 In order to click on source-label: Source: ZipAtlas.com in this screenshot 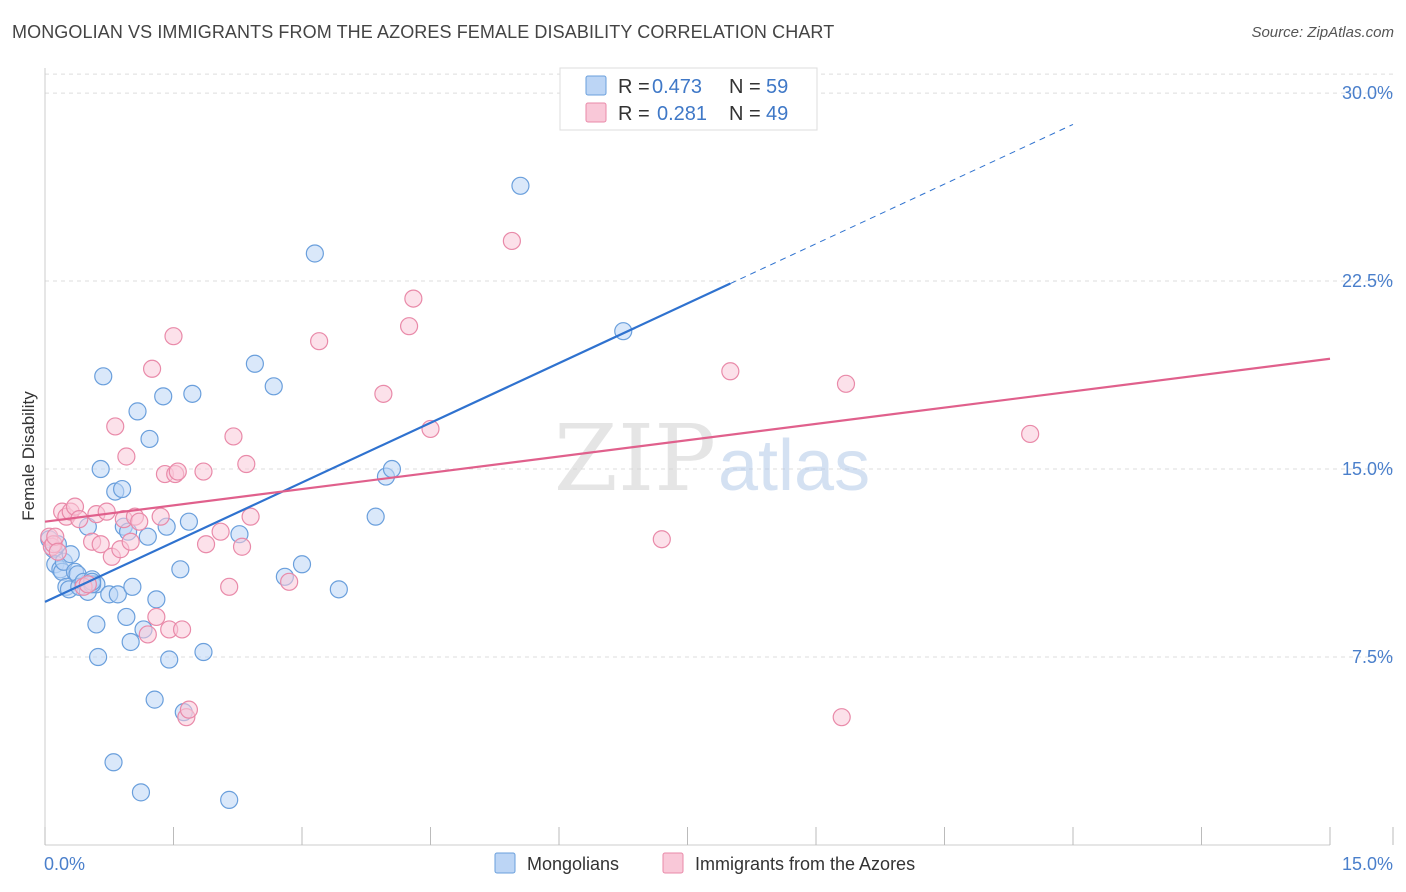, I will do `click(1322, 32)`.